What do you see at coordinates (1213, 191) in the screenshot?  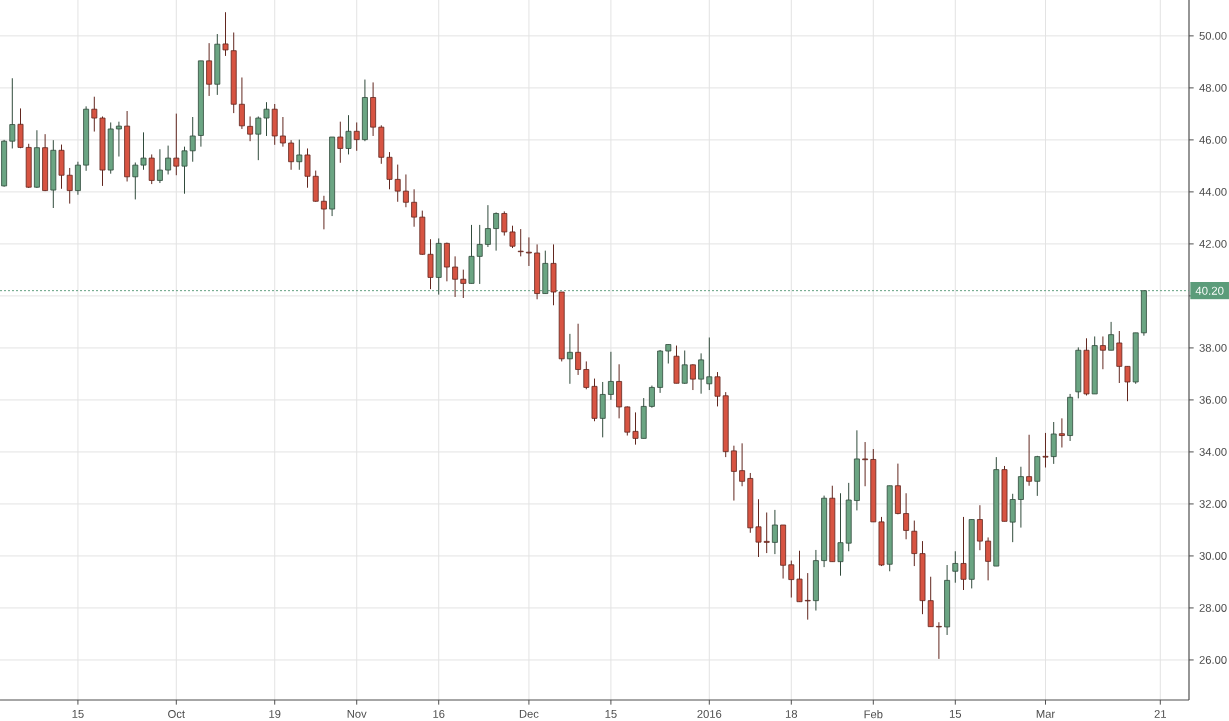 I see `y-tick-label: 44.00` at bounding box center [1213, 191].